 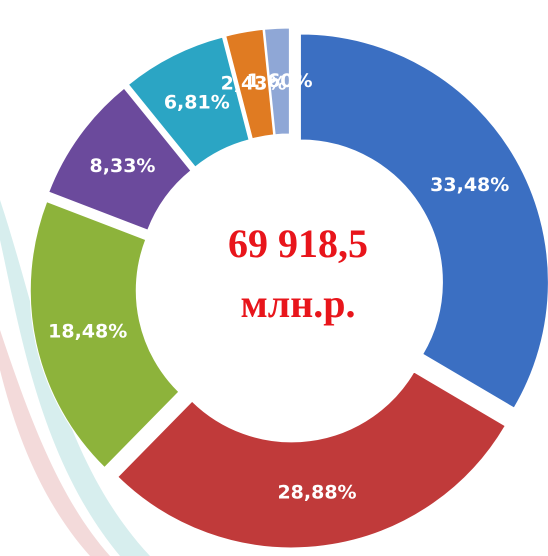 I want to click on data-label: 33,48%, so click(x=469, y=185).